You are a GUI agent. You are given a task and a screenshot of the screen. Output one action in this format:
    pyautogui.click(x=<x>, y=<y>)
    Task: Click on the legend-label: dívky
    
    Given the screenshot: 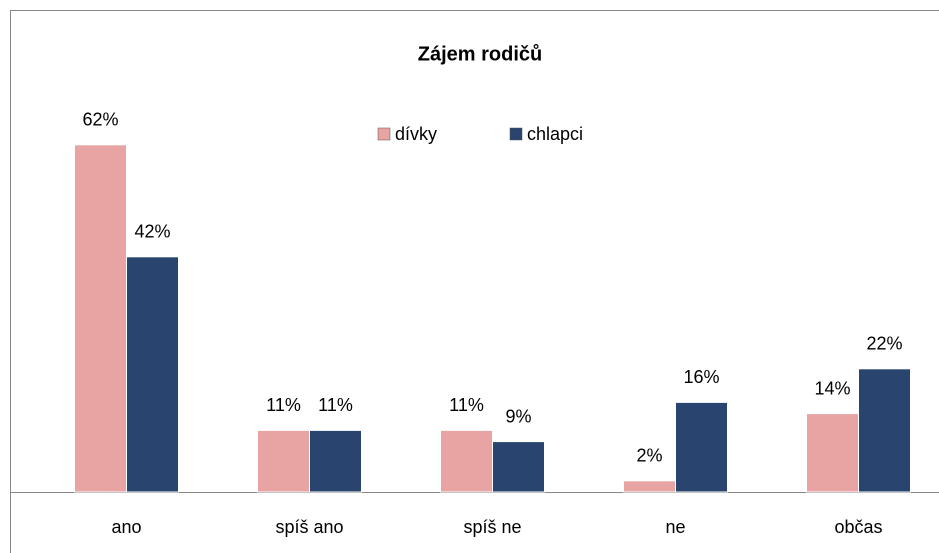 What is the action you would take?
    pyautogui.click(x=416, y=134)
    